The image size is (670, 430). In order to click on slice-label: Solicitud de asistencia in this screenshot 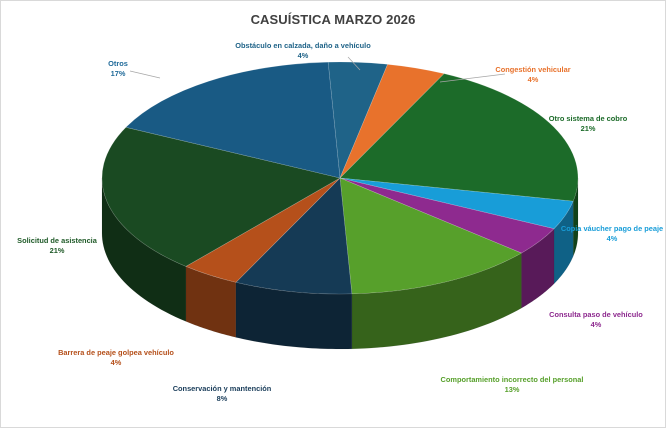, I will do `click(57, 240)`.